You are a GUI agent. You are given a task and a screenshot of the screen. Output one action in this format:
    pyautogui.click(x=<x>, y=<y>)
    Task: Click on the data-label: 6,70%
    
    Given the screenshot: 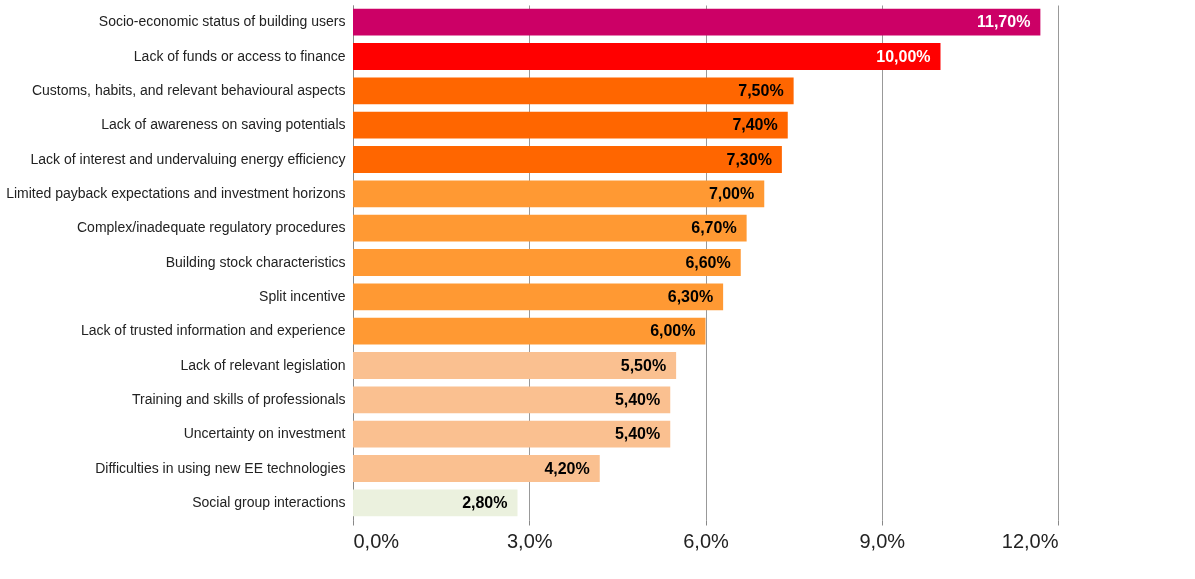 What is the action you would take?
    pyautogui.click(x=714, y=228)
    